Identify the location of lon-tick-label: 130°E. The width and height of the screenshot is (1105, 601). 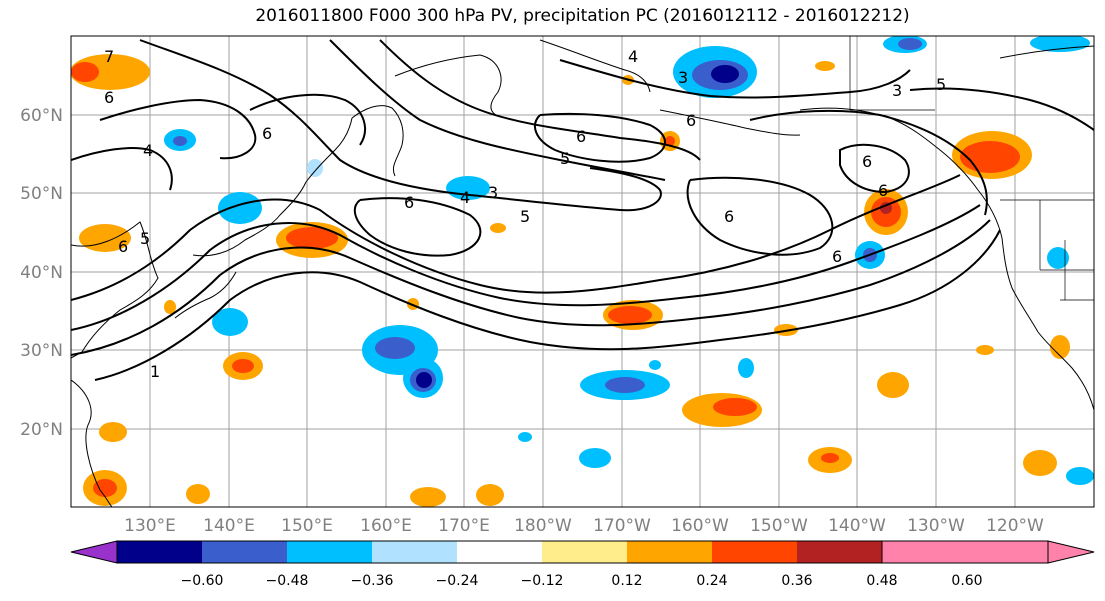
(150, 526).